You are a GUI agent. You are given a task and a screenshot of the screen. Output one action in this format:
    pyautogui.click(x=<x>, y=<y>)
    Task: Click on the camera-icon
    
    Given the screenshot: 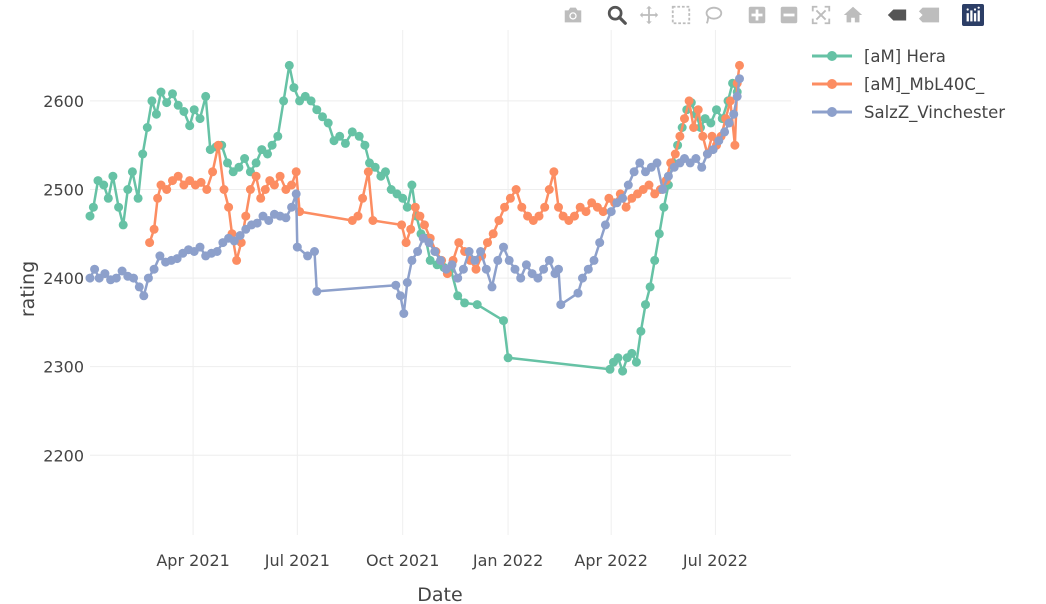 What is the action you would take?
    pyautogui.click(x=573, y=15)
    